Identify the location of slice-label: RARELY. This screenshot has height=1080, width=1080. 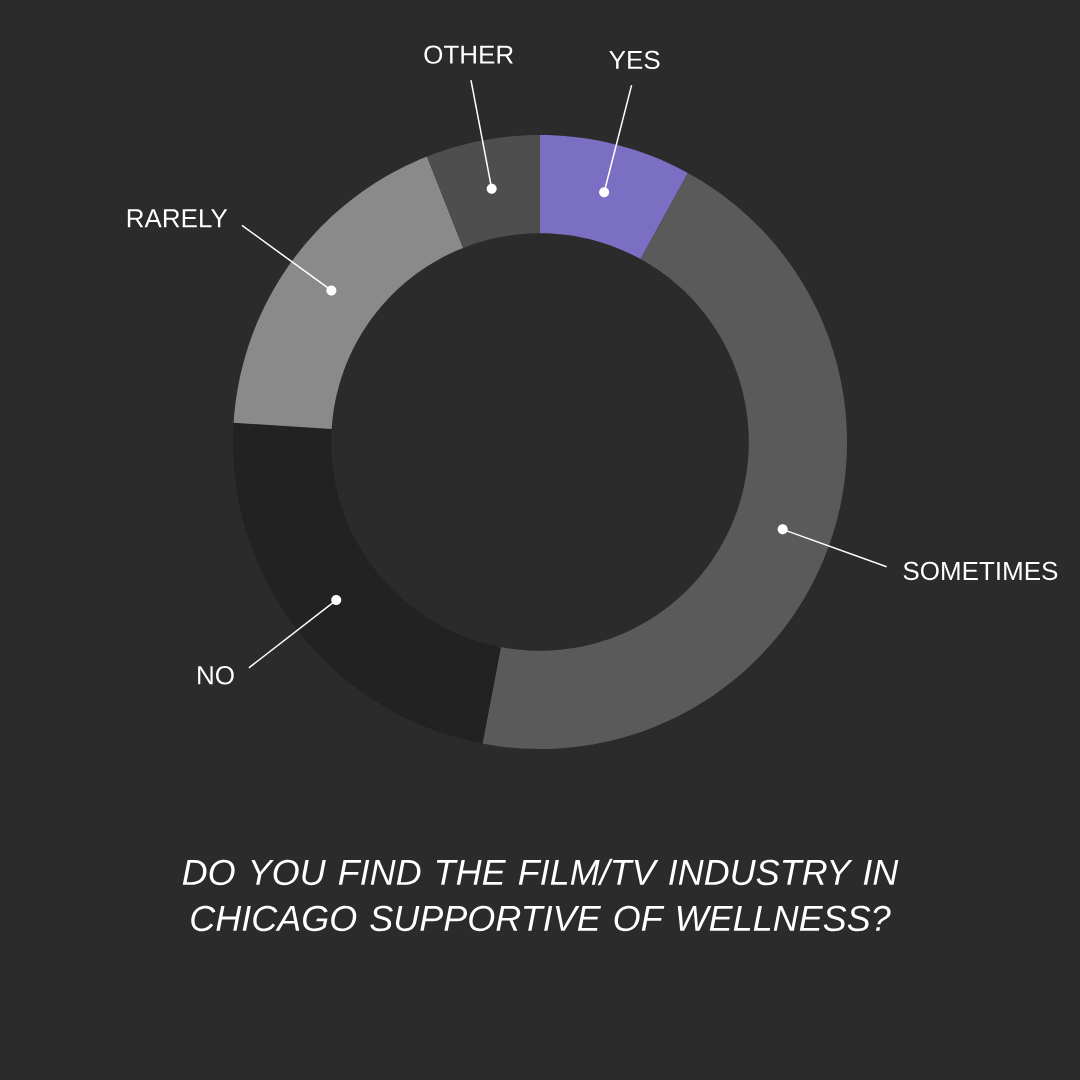
(177, 218).